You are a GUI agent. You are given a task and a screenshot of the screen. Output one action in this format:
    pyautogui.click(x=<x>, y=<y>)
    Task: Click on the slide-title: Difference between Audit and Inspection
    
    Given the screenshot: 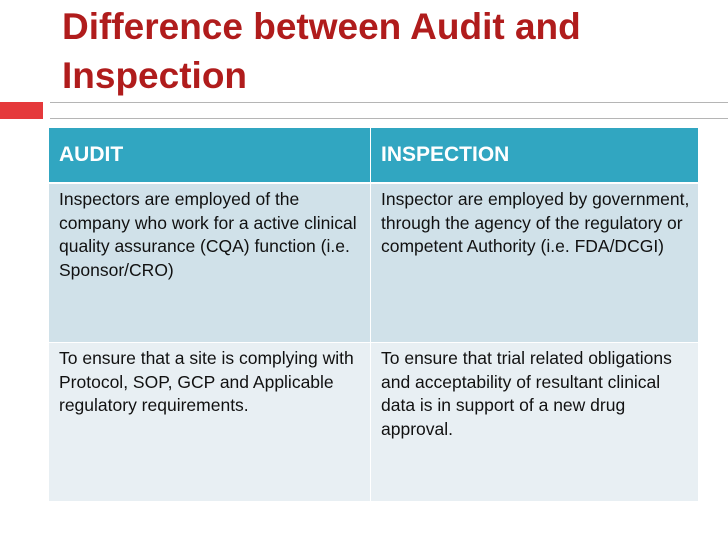 What is the action you would take?
    pyautogui.click(x=321, y=51)
    